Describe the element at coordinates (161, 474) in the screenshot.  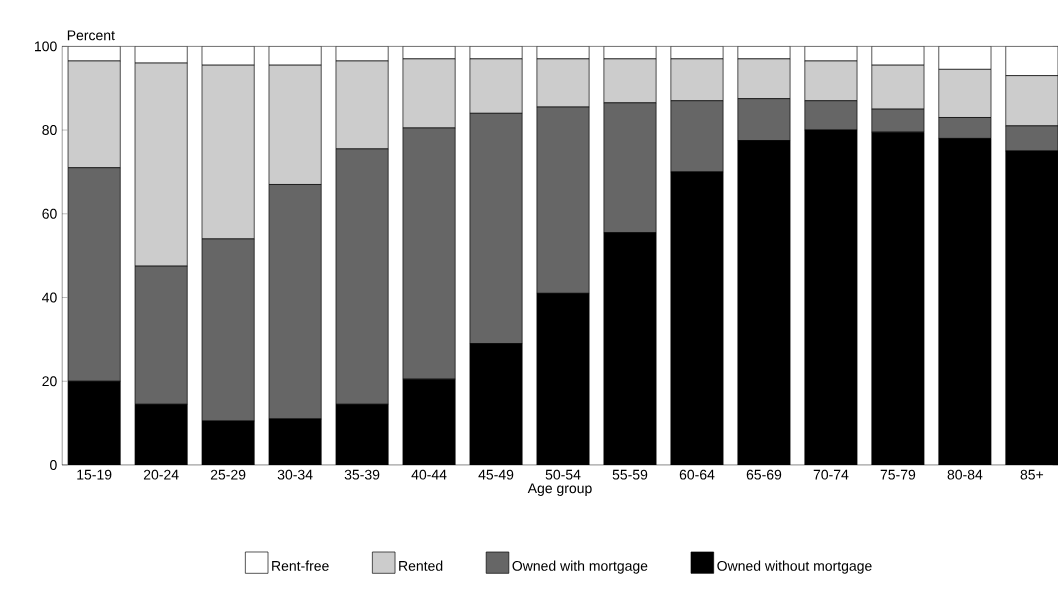
I see `x-tick-label: 20-24` at that location.